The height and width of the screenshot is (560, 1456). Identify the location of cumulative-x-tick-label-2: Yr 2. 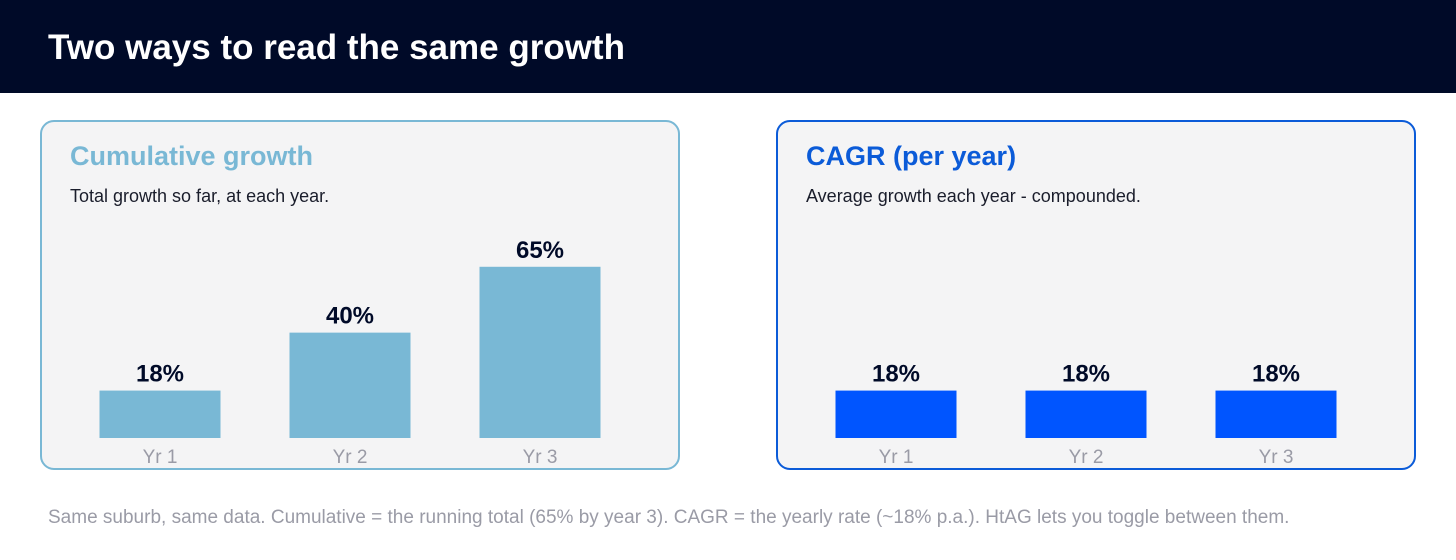
(350, 457).